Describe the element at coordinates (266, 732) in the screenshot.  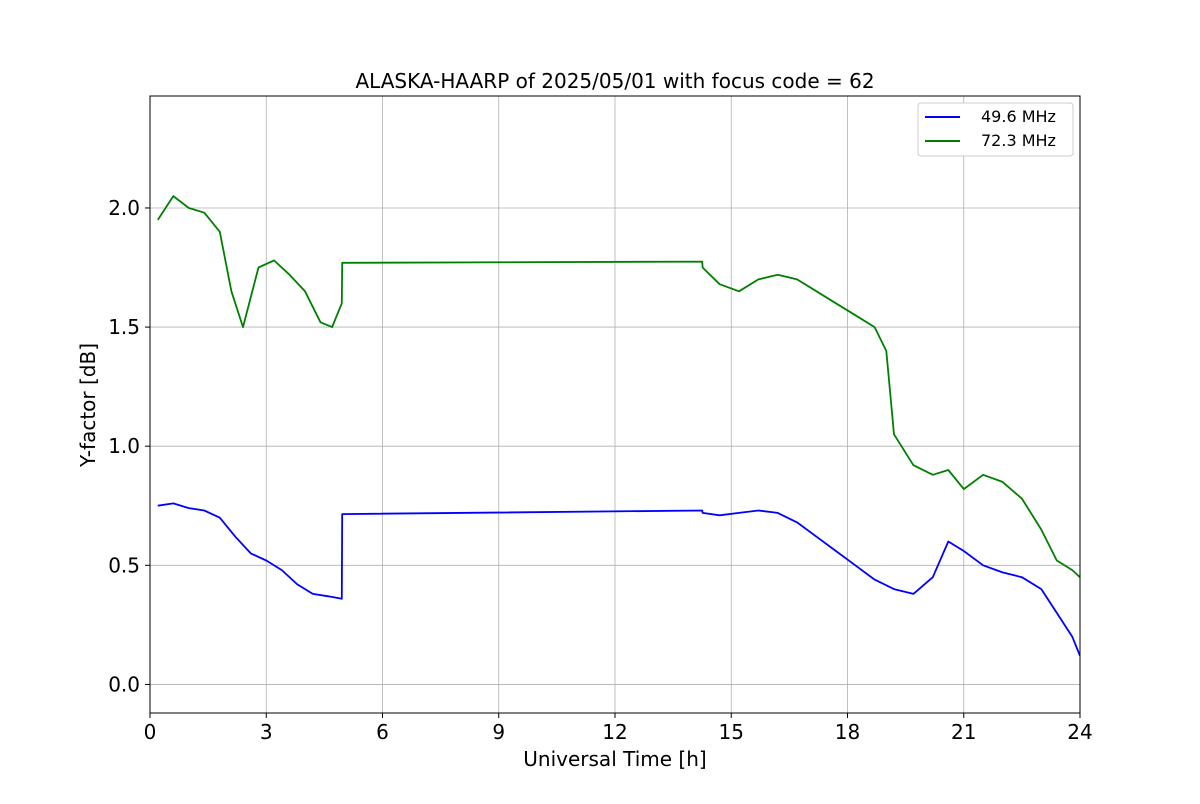
I see `x-tick-label: 3` at that location.